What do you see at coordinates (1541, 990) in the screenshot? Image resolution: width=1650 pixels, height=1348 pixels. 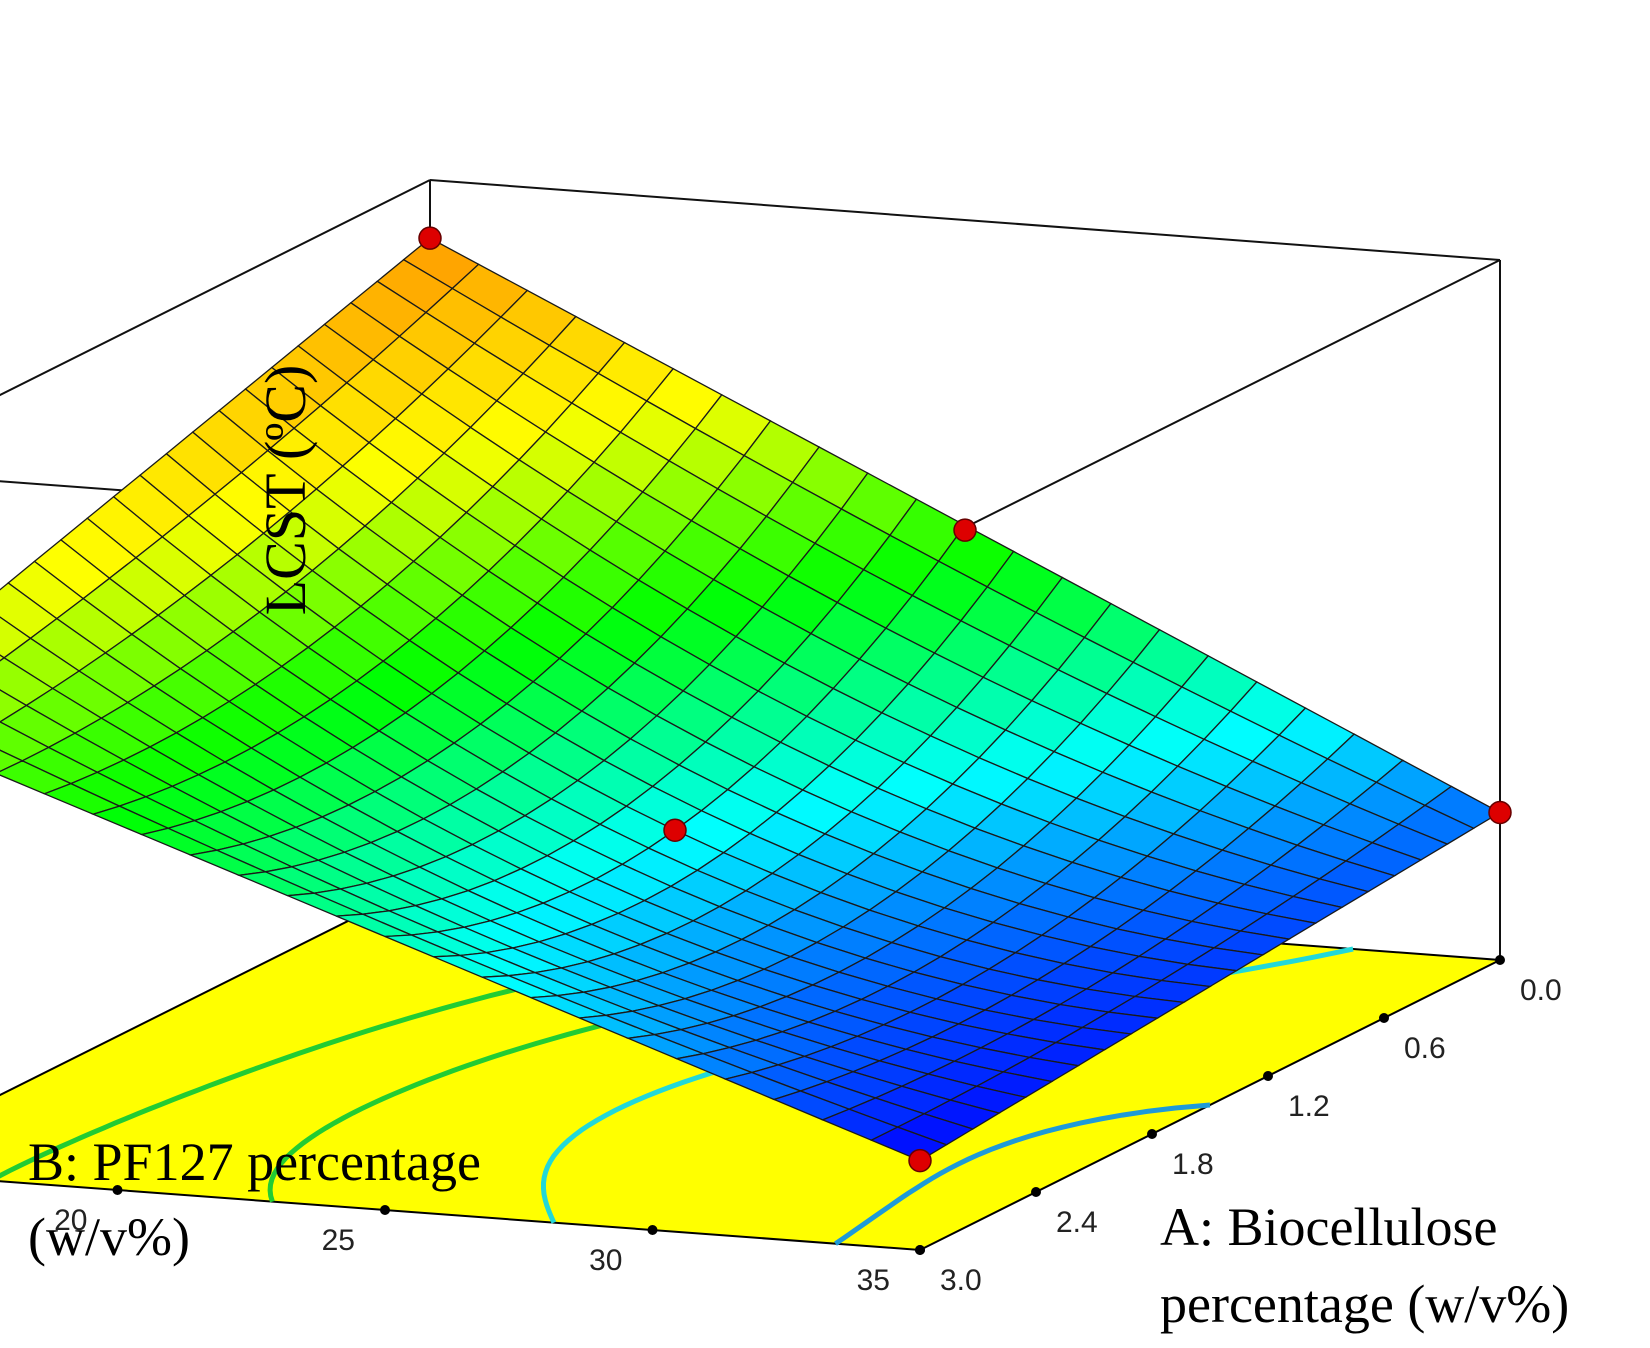 I see `x-tick-label: 0.0` at bounding box center [1541, 990].